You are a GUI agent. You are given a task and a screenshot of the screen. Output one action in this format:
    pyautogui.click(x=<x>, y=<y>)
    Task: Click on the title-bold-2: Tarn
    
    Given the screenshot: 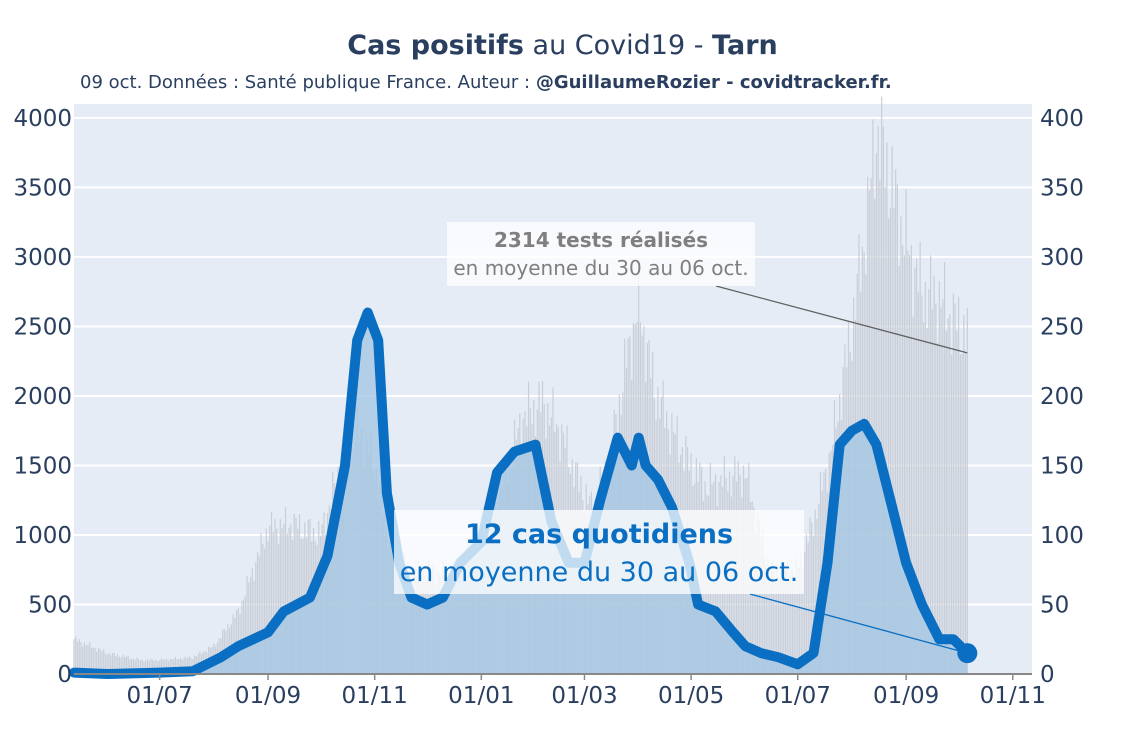 What is the action you would take?
    pyautogui.click(x=745, y=45)
    